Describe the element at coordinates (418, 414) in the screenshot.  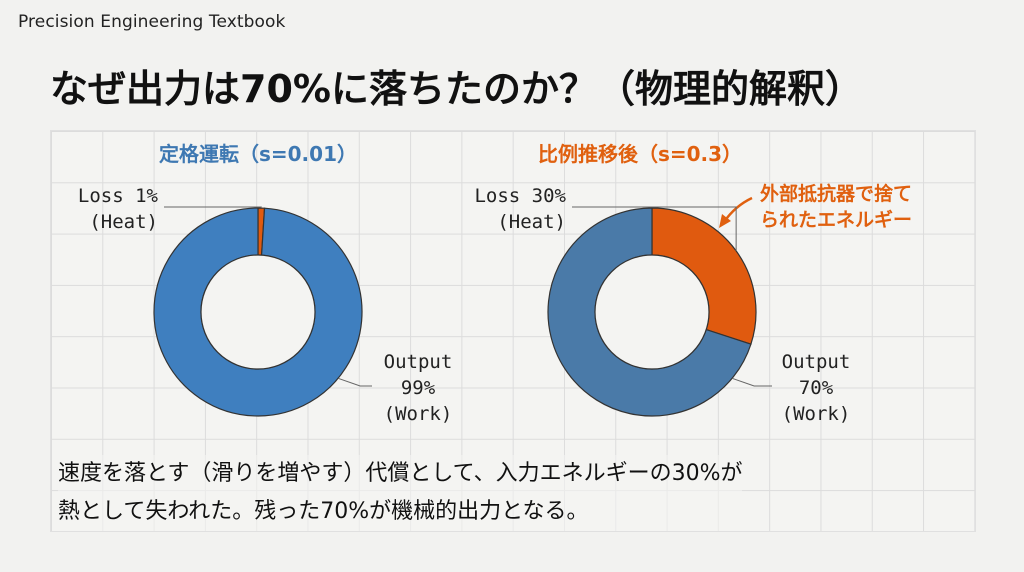
I see `output-label-rated-line3: (Work)` at that location.